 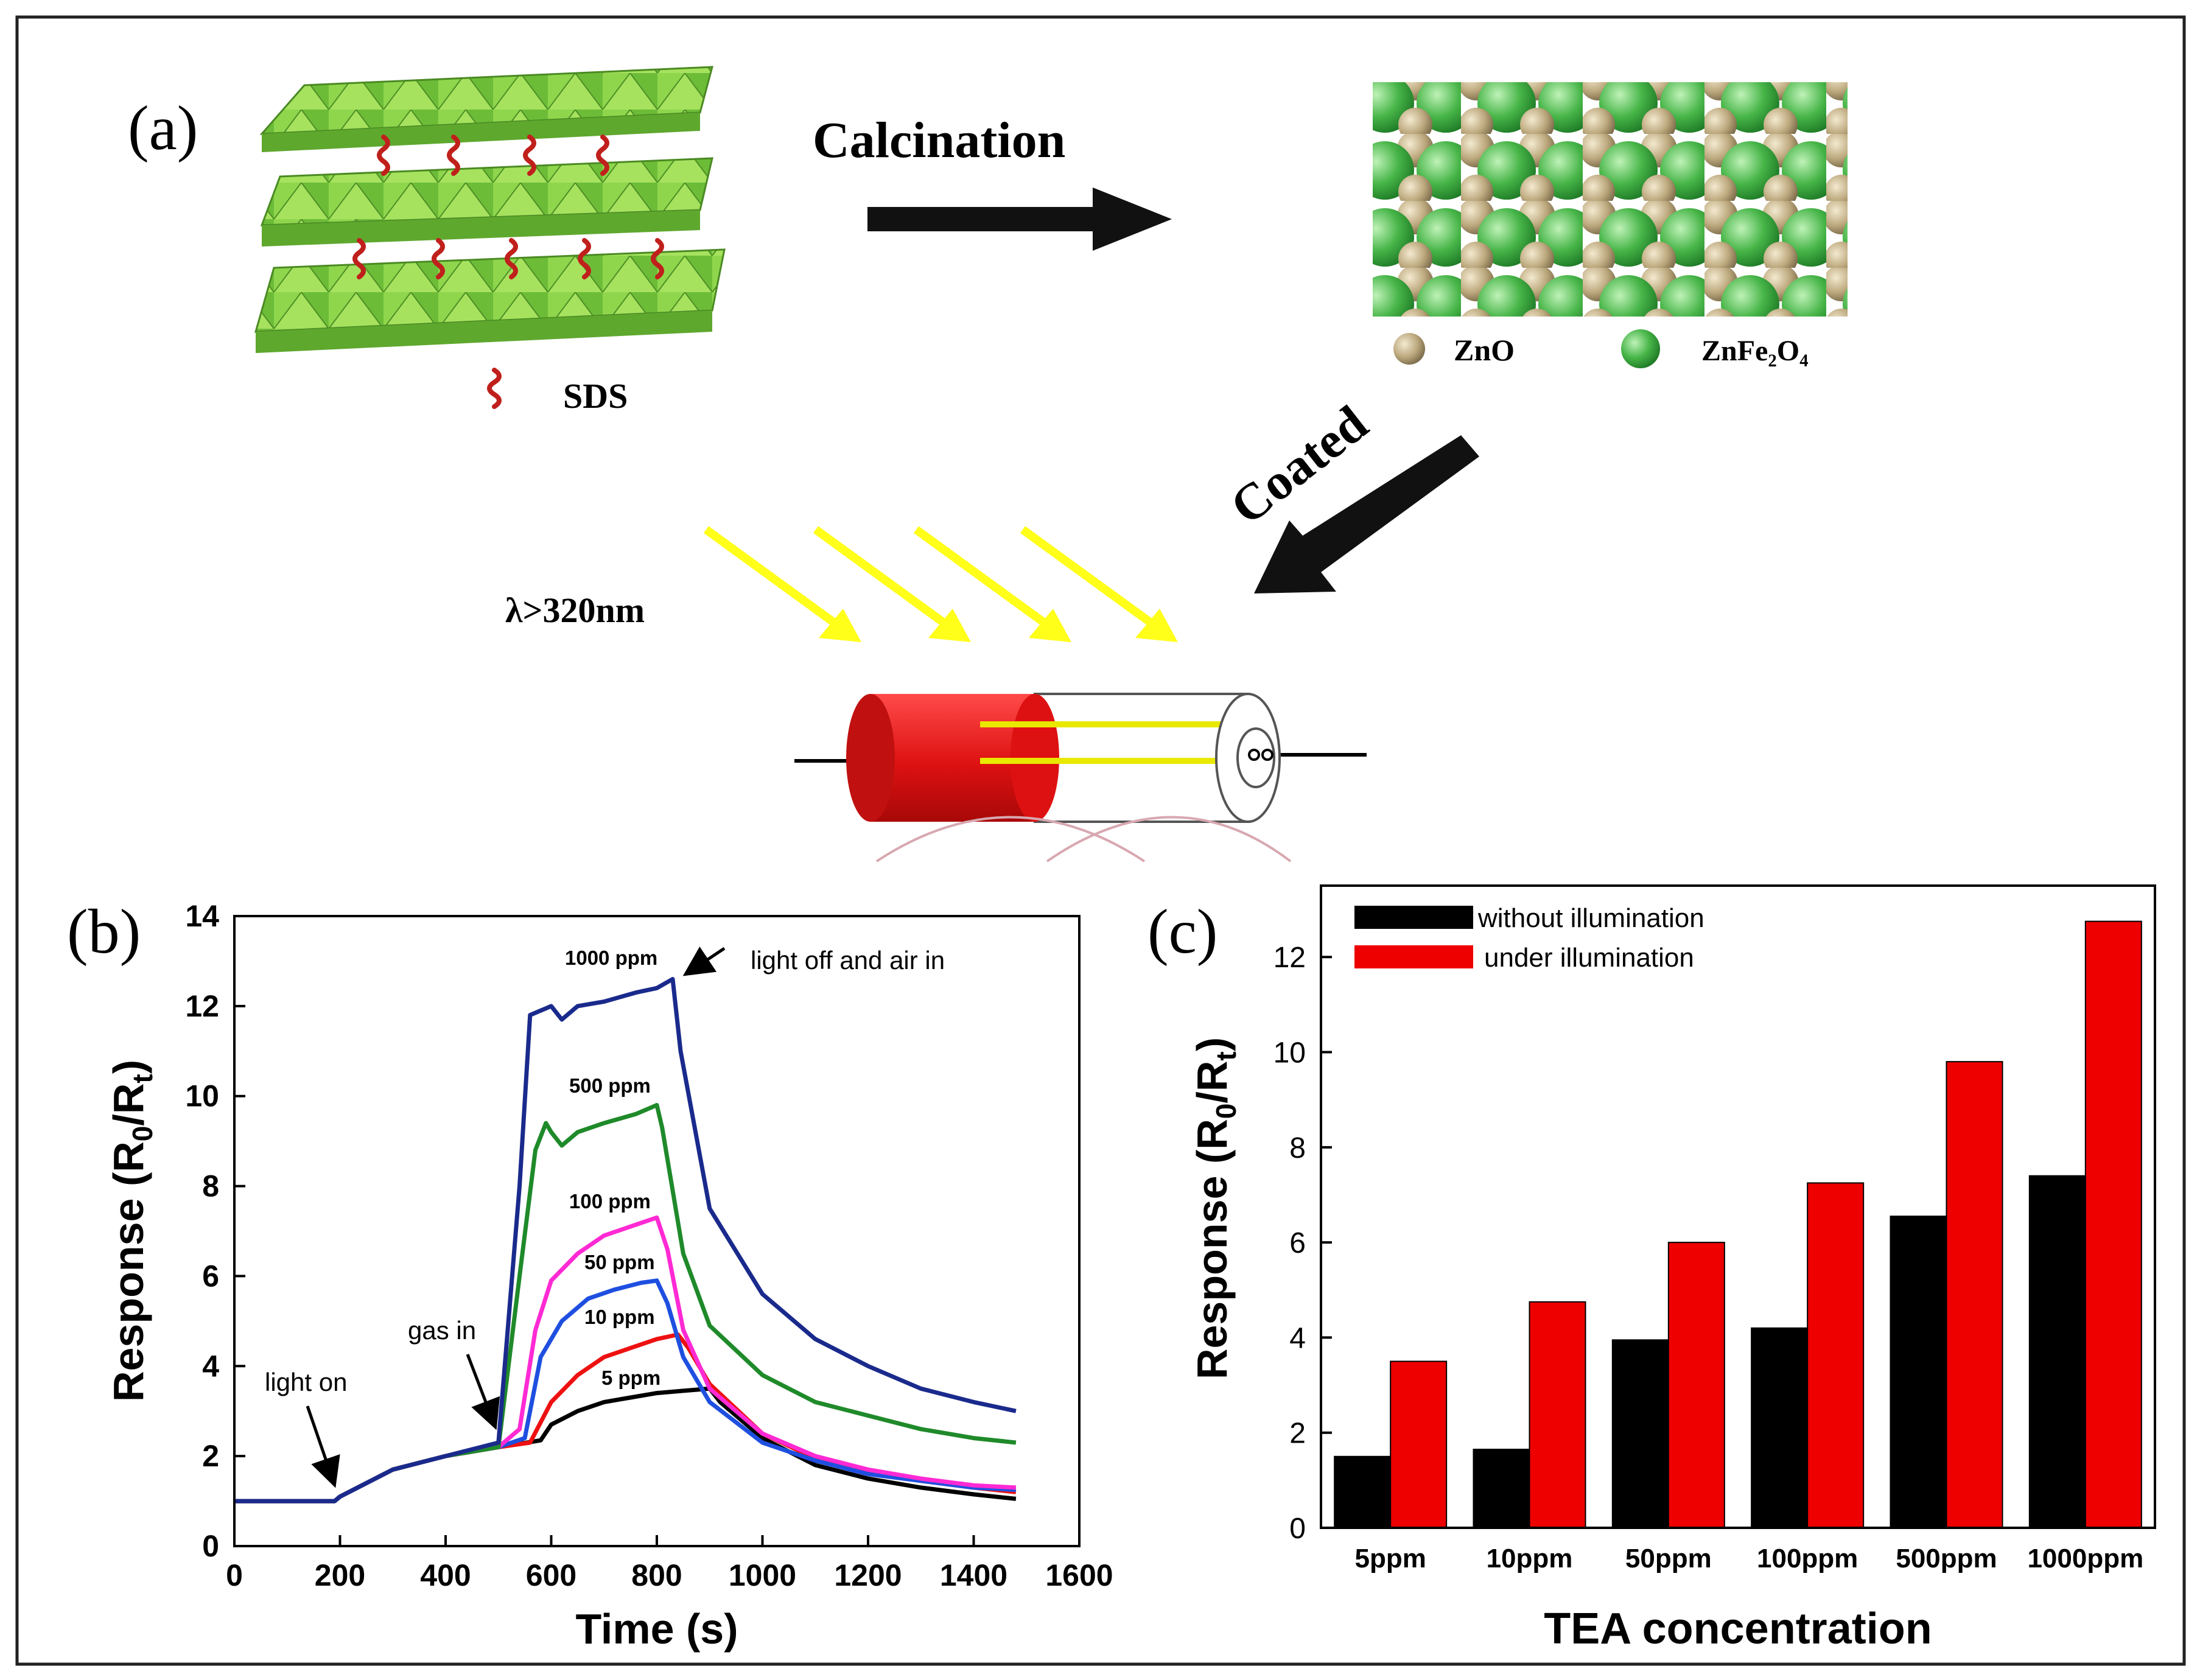 What do you see at coordinates (1020, 219) in the screenshot?
I see `calcination-arrow` at bounding box center [1020, 219].